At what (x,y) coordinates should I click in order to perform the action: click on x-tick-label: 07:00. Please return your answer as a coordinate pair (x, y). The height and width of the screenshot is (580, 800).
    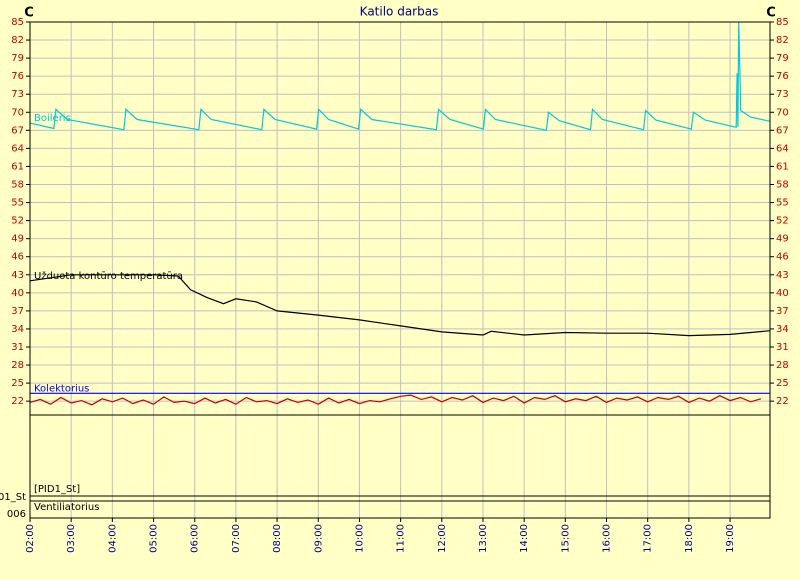
    Looking at the image, I should click on (236, 538).